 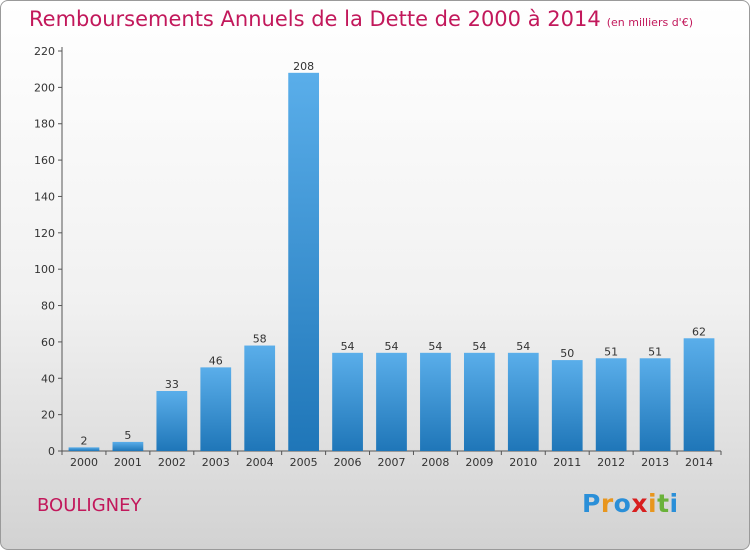 What do you see at coordinates (44, 124) in the screenshot?
I see `y-tick-label: 180` at bounding box center [44, 124].